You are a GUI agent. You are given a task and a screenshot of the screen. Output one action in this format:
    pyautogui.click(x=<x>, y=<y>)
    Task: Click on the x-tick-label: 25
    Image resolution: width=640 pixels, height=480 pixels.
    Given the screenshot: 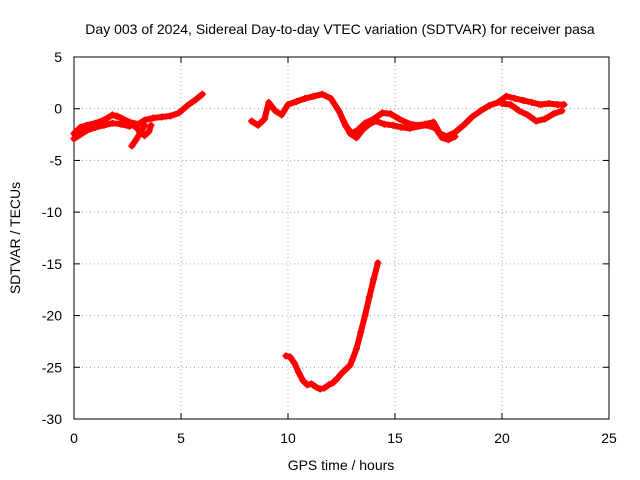 What is the action you would take?
    pyautogui.click(x=609, y=438)
    